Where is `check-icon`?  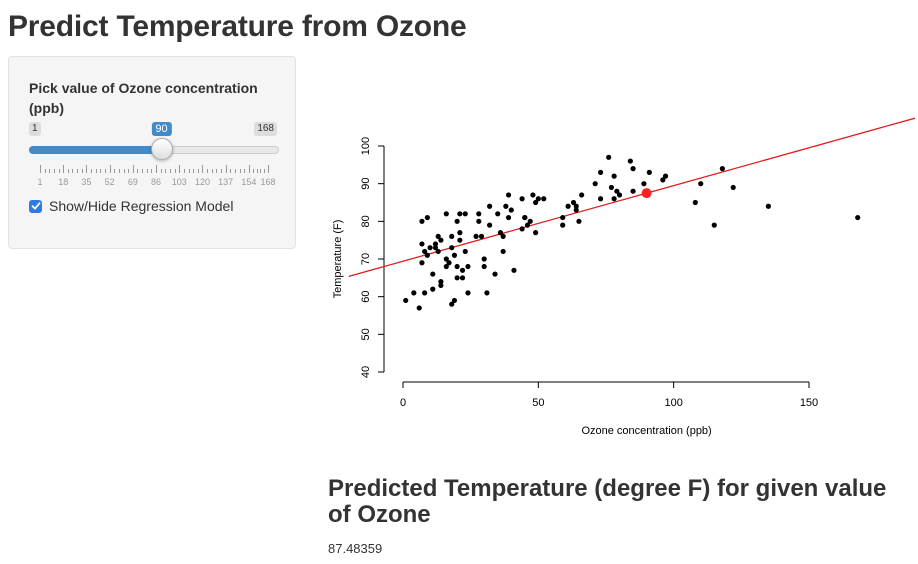 check-icon is located at coordinates (35, 206).